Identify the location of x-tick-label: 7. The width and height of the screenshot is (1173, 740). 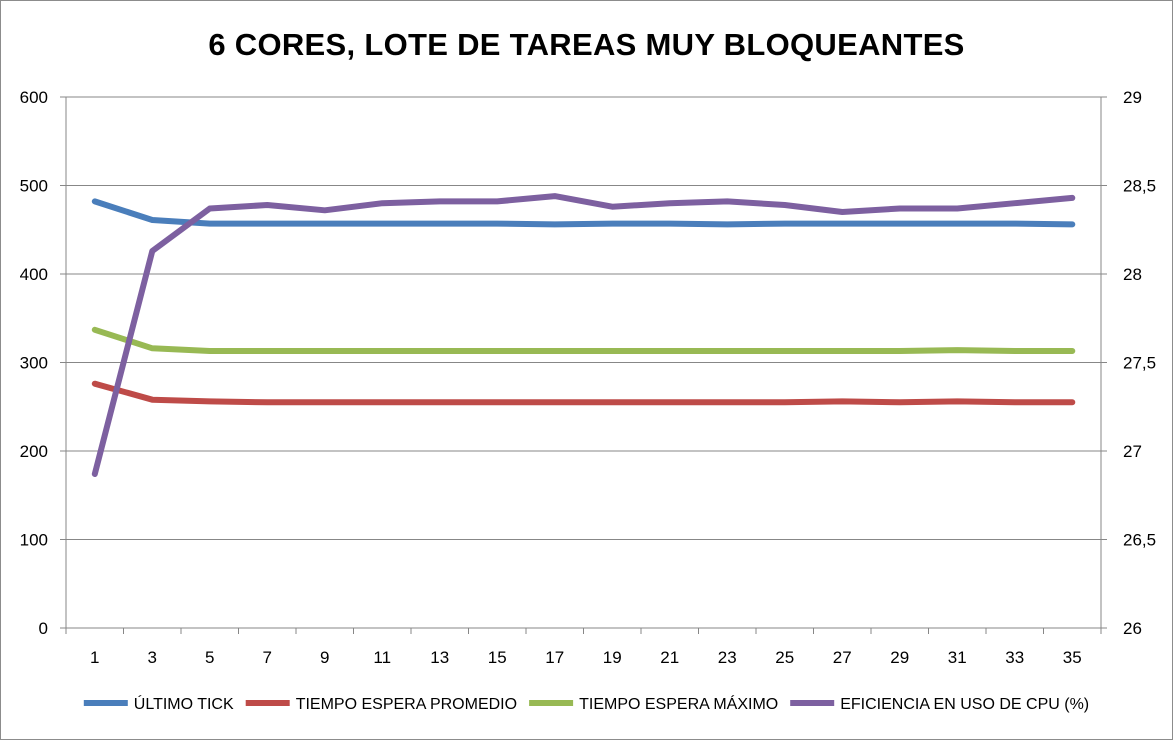
(267, 657).